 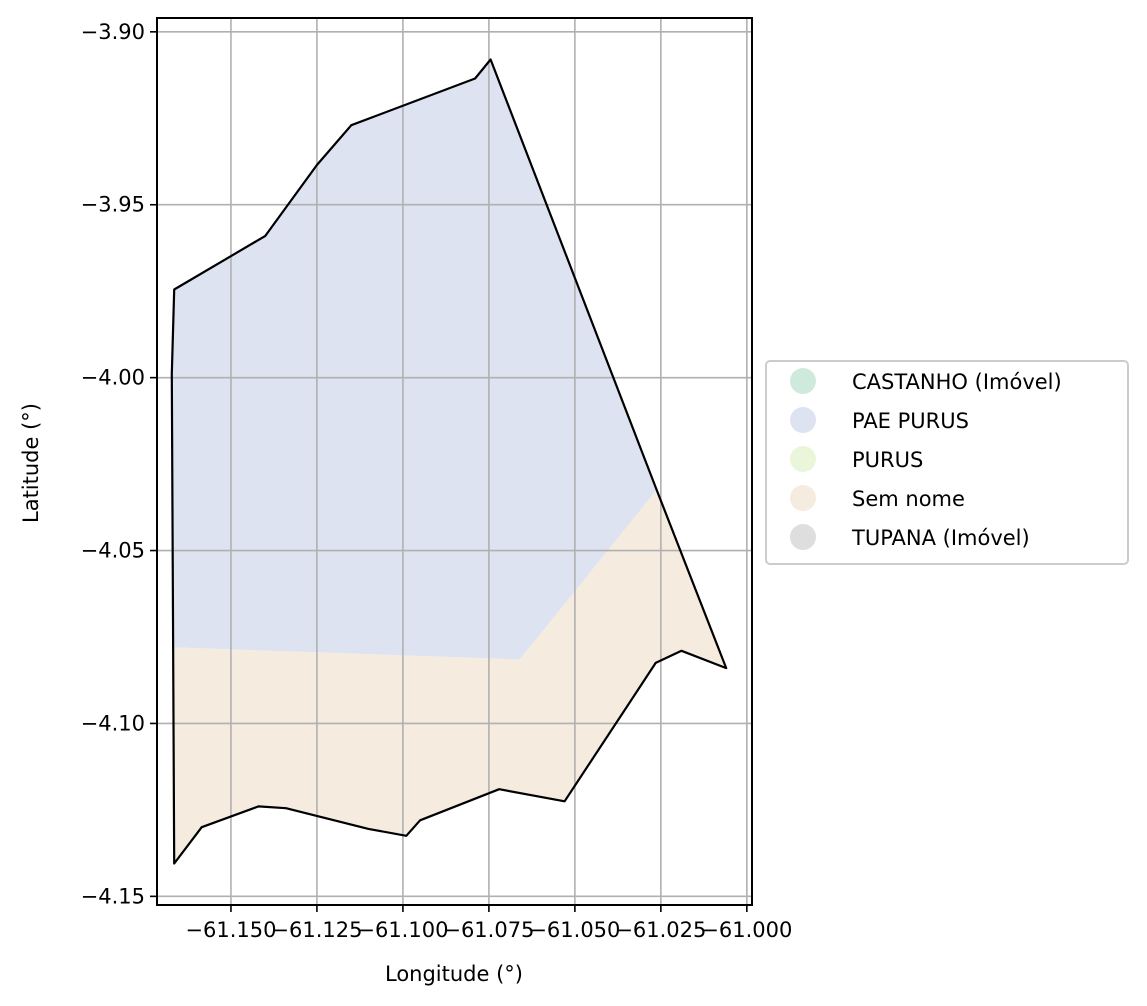 I want to click on y-tick-label: −4.05, so click(x=113, y=551).